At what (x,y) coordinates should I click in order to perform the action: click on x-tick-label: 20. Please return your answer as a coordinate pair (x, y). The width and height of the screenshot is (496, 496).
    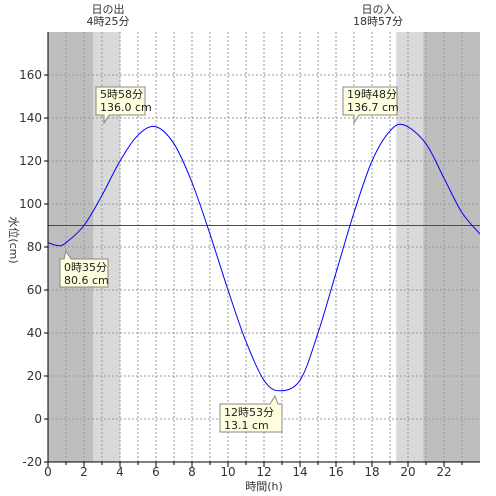
    Looking at the image, I should click on (407, 472).